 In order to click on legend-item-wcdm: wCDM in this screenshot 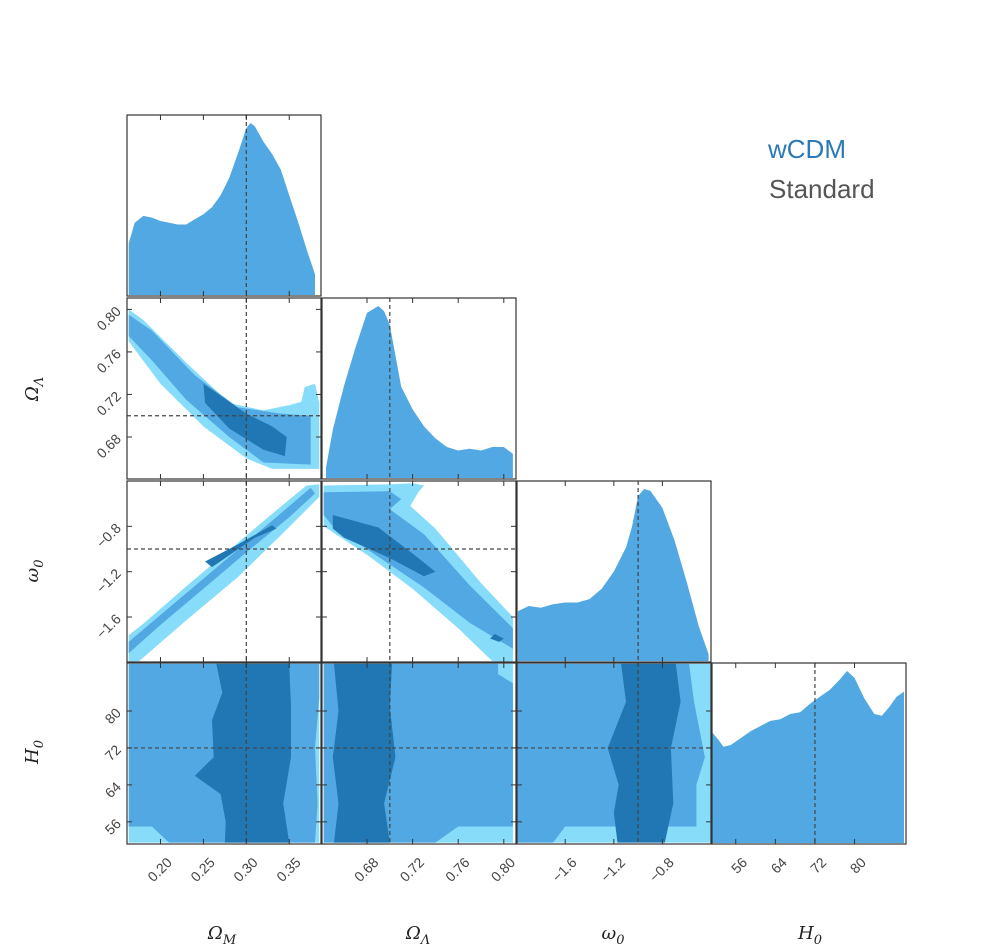, I will do `click(806, 149)`.